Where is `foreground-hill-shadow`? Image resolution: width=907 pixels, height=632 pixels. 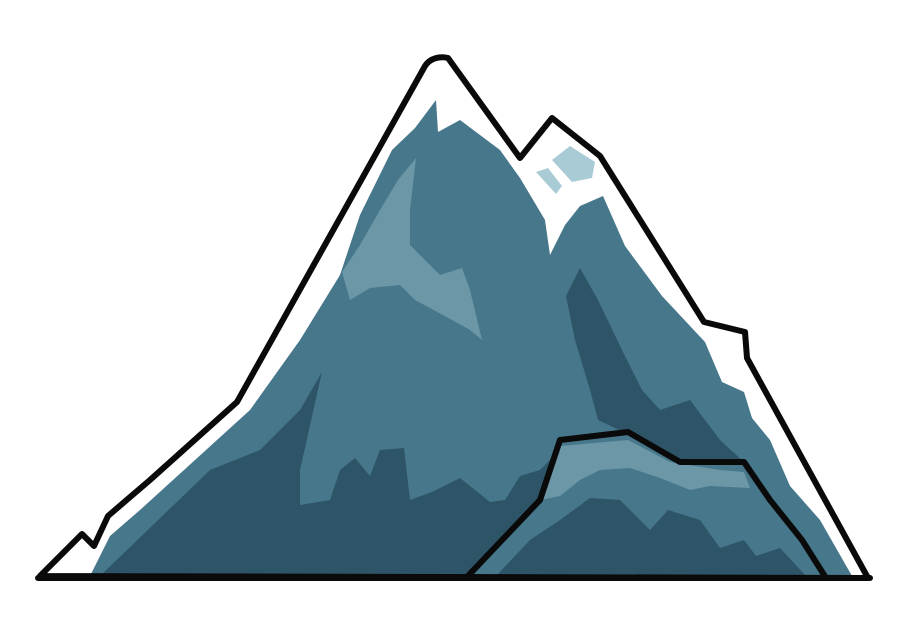
foreground-hill-shadow is located at coordinates (651, 537).